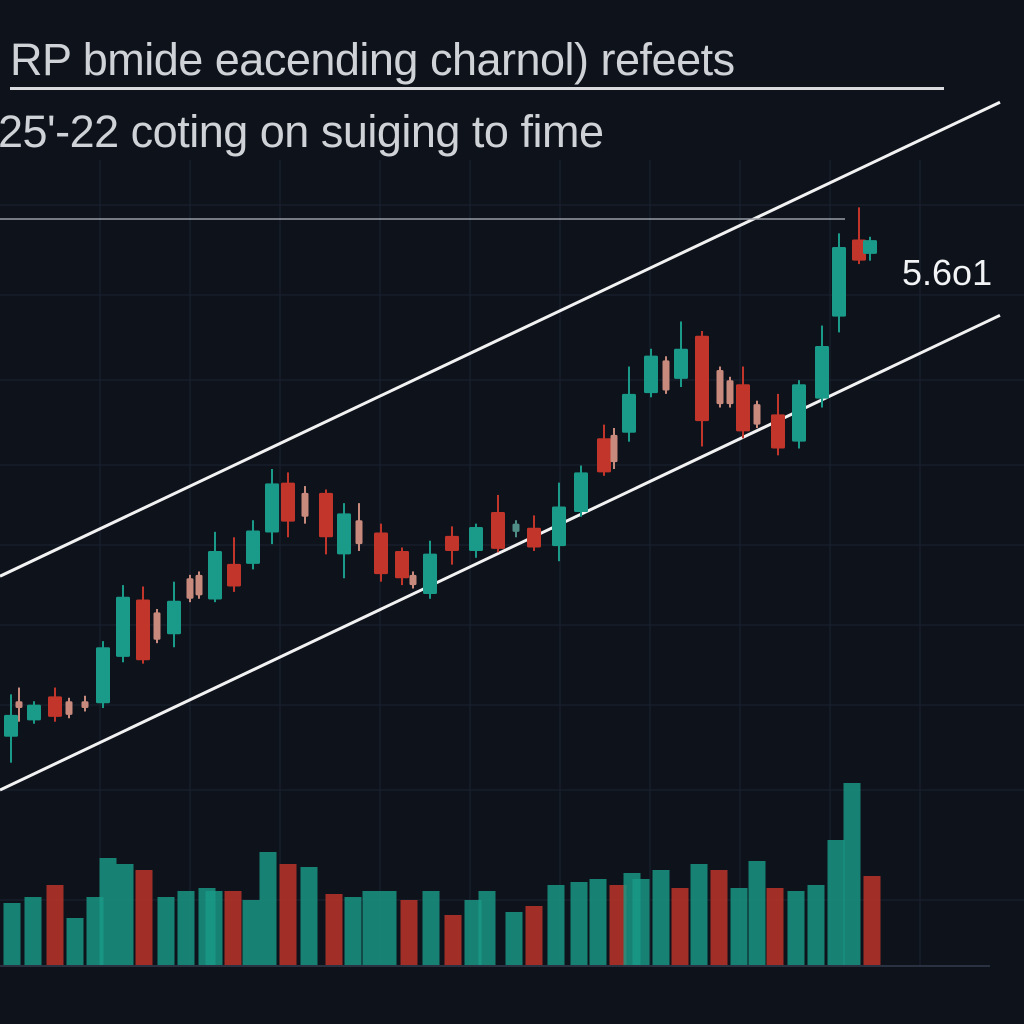 The width and height of the screenshot is (1024, 1024). What do you see at coordinates (372, 59) in the screenshot?
I see `chart-title: RP bmide eacending charnol) refeets` at bounding box center [372, 59].